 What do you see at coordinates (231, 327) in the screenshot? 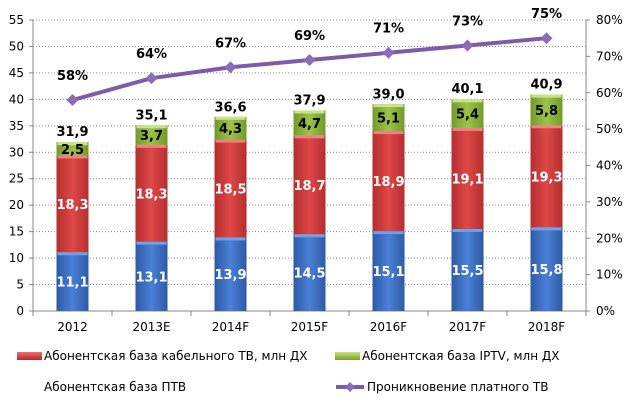
I see `x-tick-label: 2014F` at bounding box center [231, 327].